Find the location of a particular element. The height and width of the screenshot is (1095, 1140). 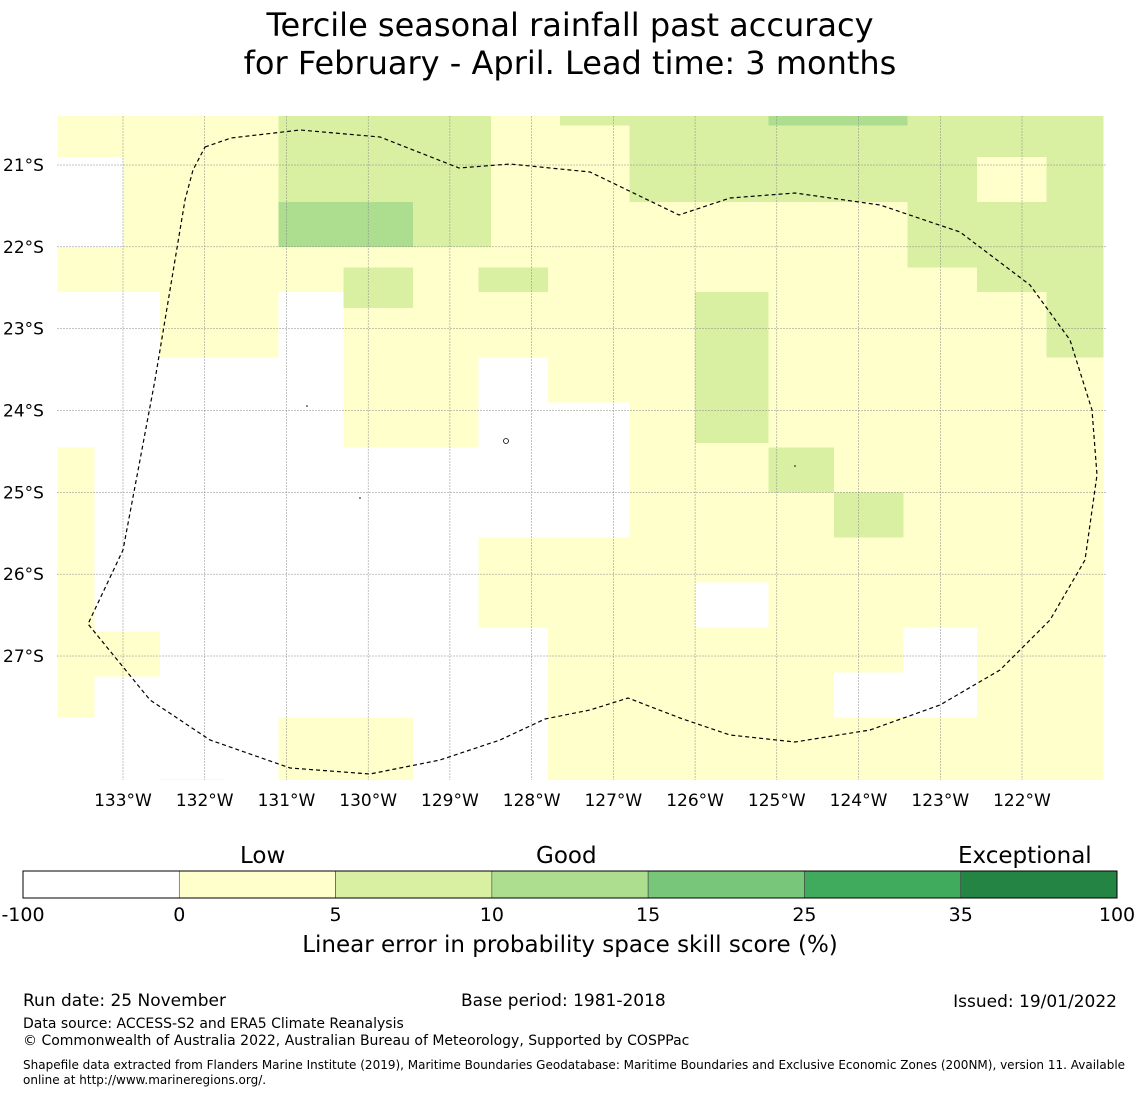

colorbar-tick-label: 100 is located at coordinates (1117, 915).